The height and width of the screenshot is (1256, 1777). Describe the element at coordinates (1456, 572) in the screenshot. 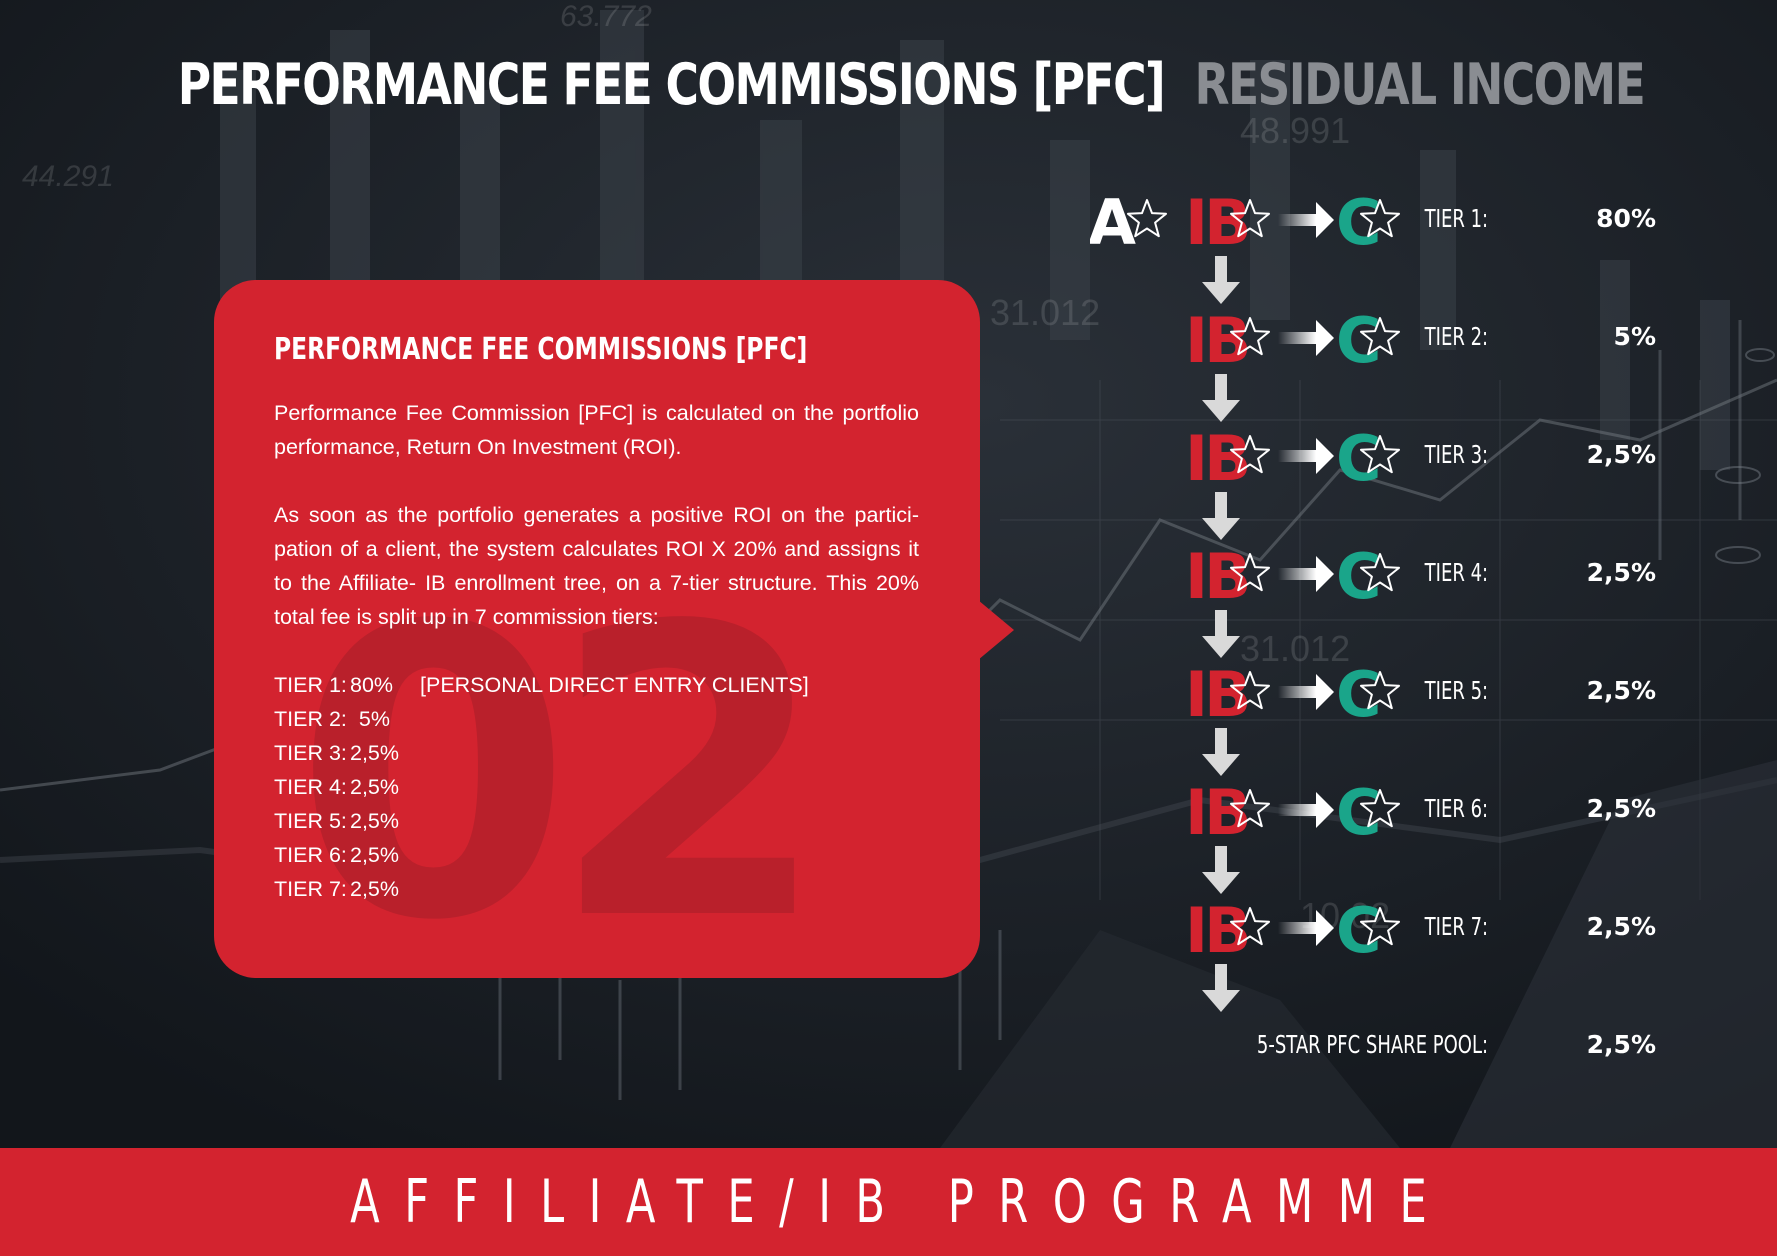

I see `flow-tier-label: TIER 4:` at that location.